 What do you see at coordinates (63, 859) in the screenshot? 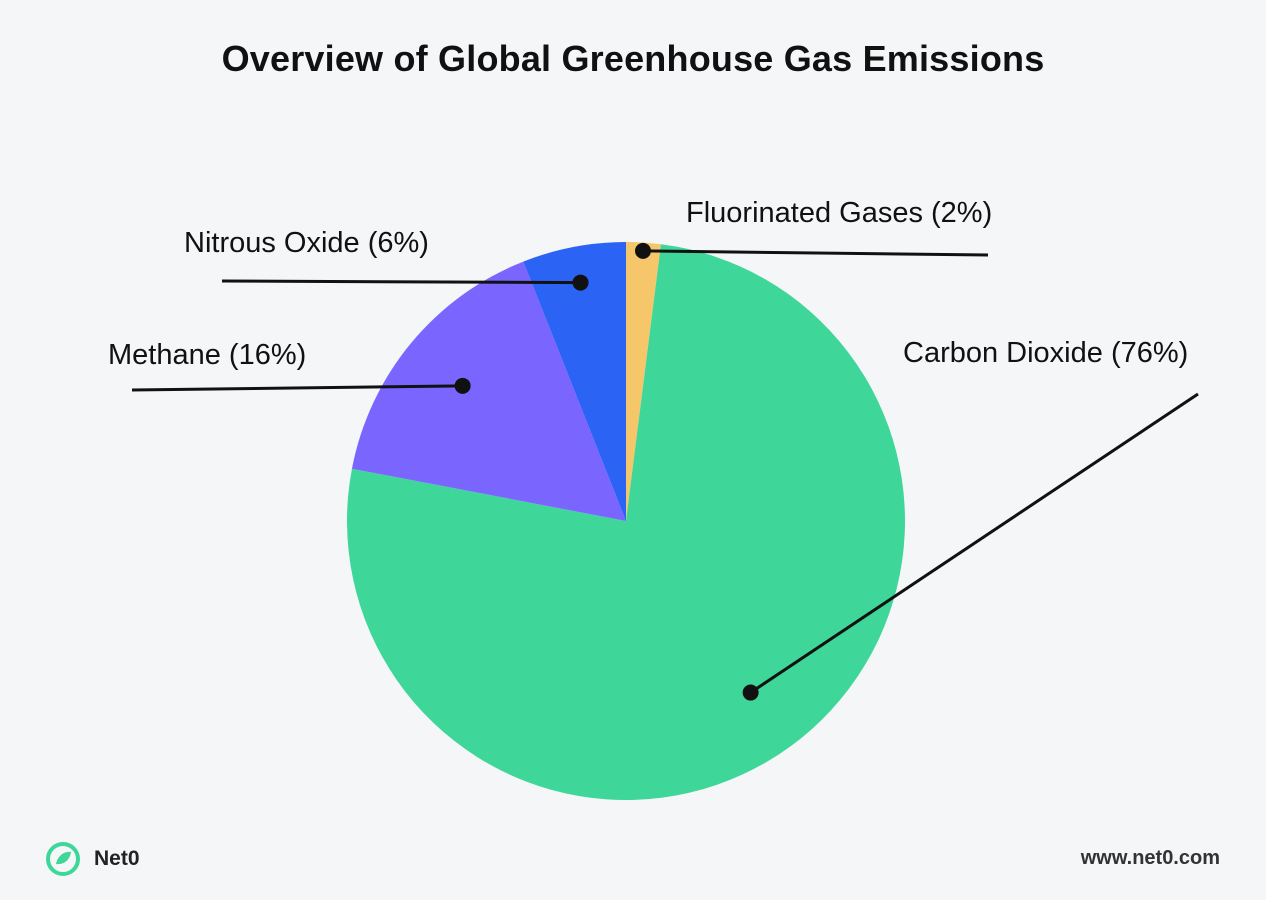
I see `net0-leaf-logo-icon` at bounding box center [63, 859].